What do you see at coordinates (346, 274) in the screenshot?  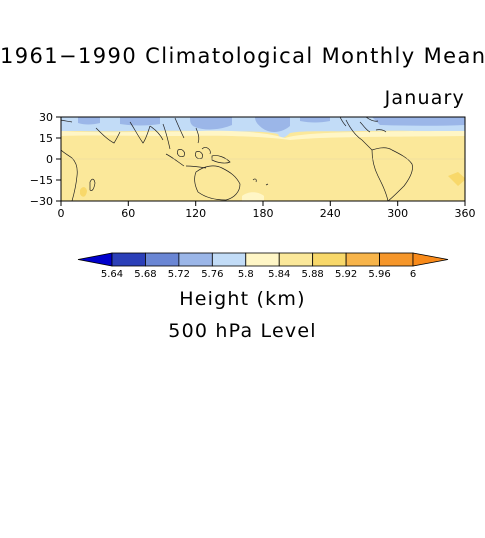 I see `colorbar-label: 5.92` at bounding box center [346, 274].